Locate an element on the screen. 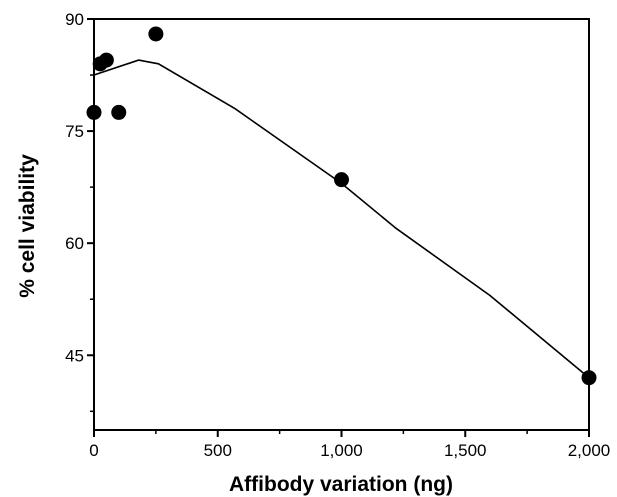 This screenshot has width=617, height=497. y-tick-label: 90 is located at coordinates (74, 19).